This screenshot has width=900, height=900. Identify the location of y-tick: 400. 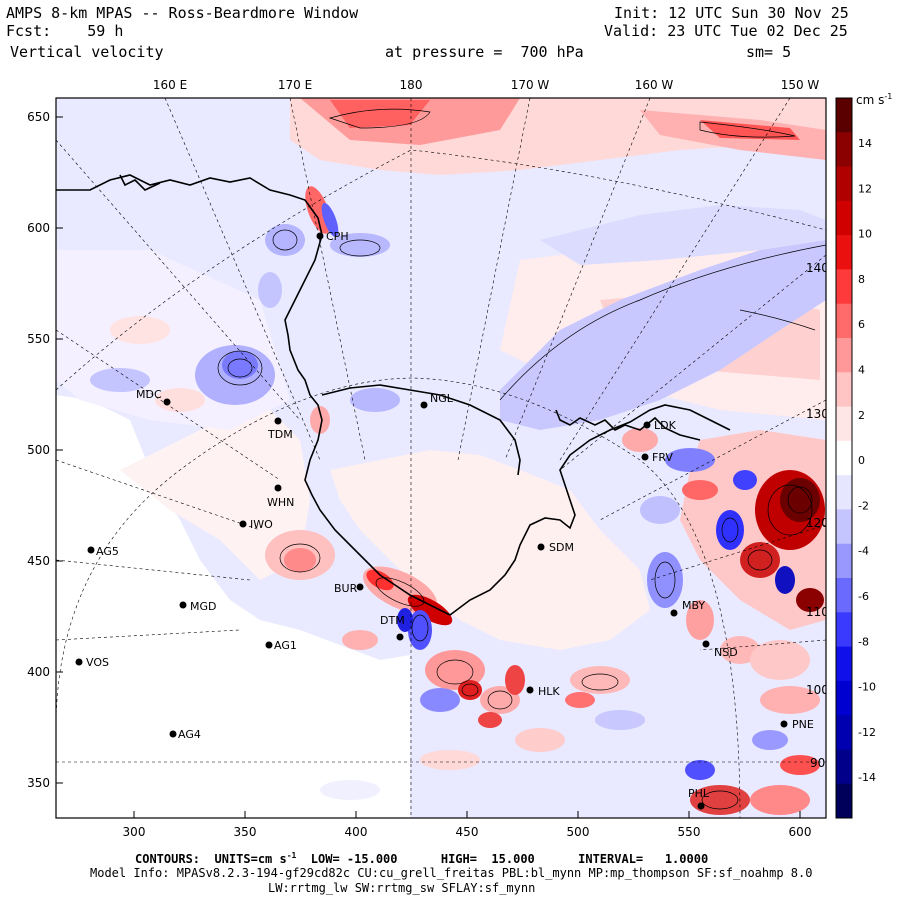
(38, 672).